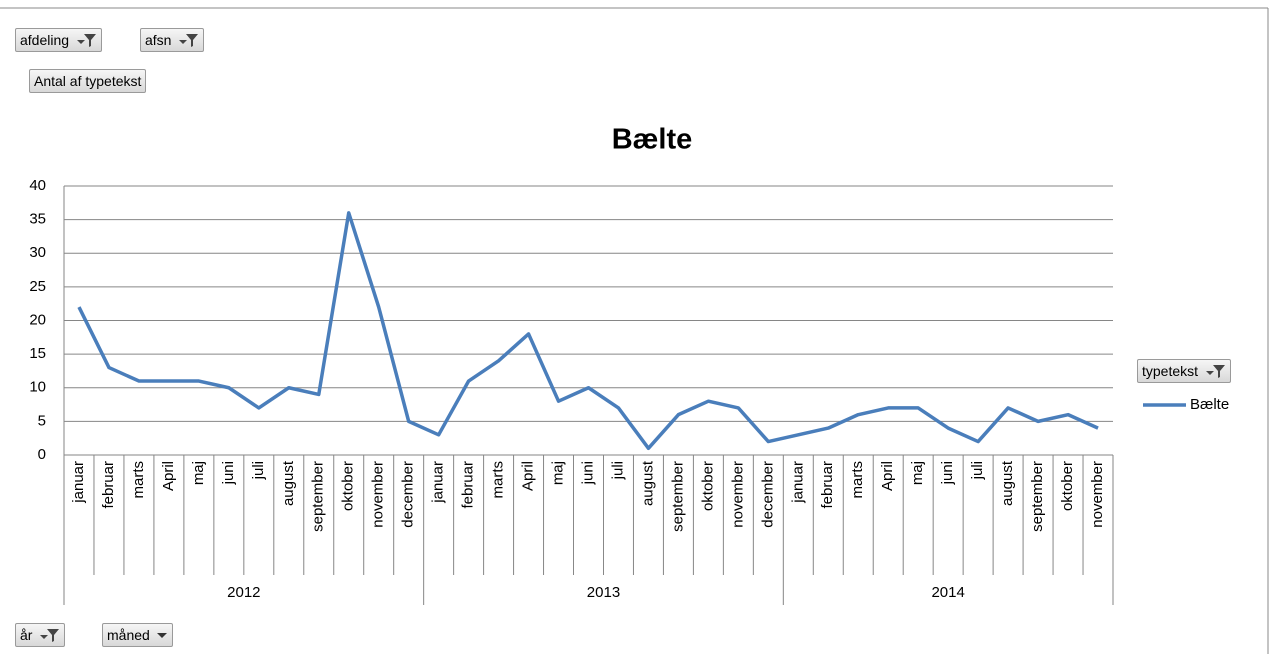 This screenshot has width=1273, height=654. Describe the element at coordinates (158, 40) in the screenshot. I see `button-label: afsn` at that location.